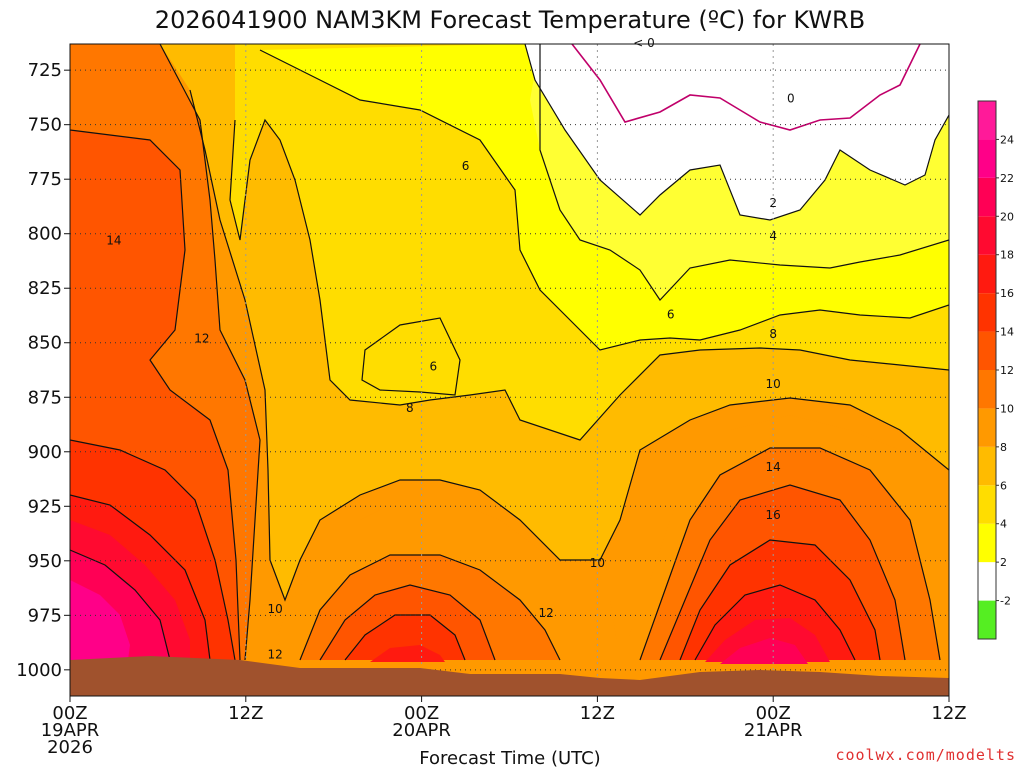  I want to click on x-tick-label-0-0: 00Z, so click(69, 713).